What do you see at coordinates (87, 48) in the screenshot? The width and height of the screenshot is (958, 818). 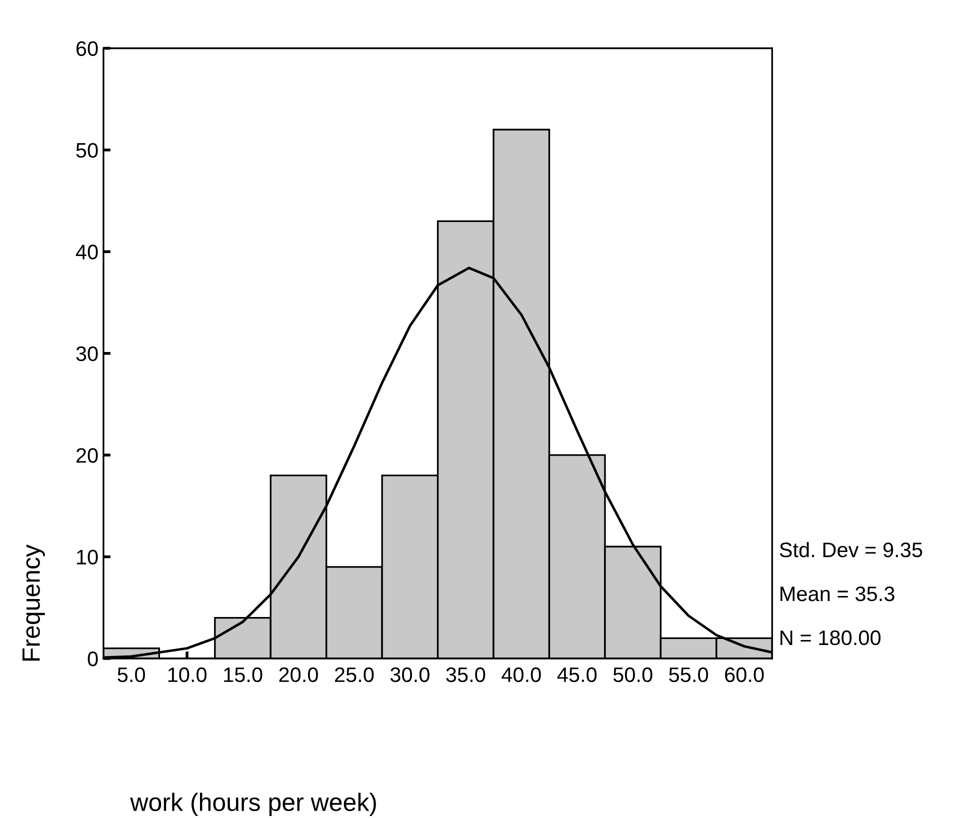 I see `y-tick-label: 60` at bounding box center [87, 48].